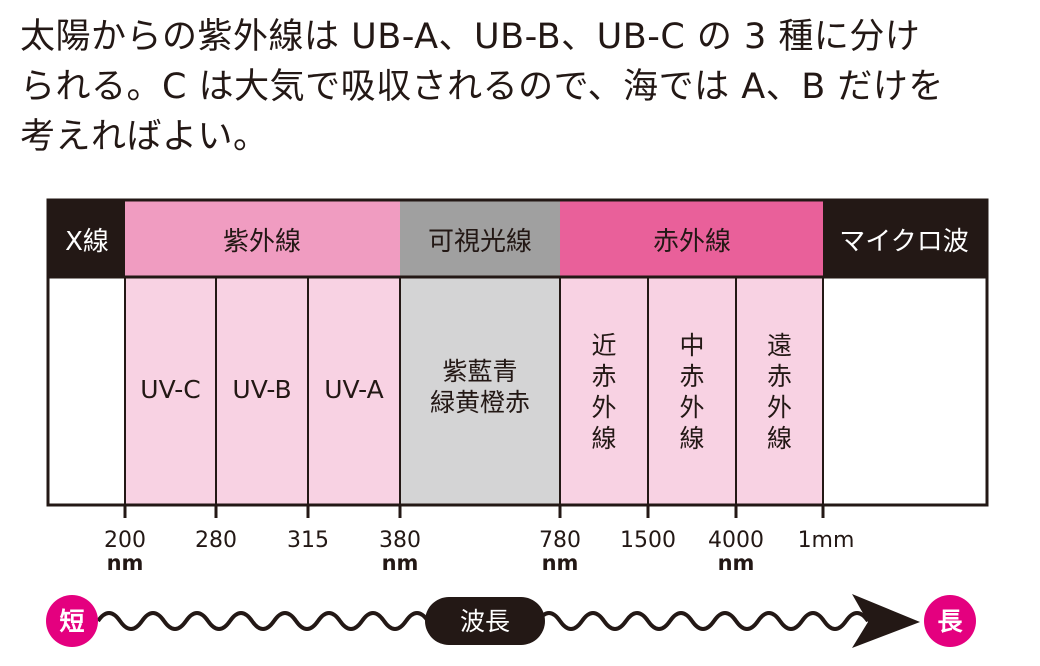  I want to click on wavelength-label: 波長, so click(485, 621).